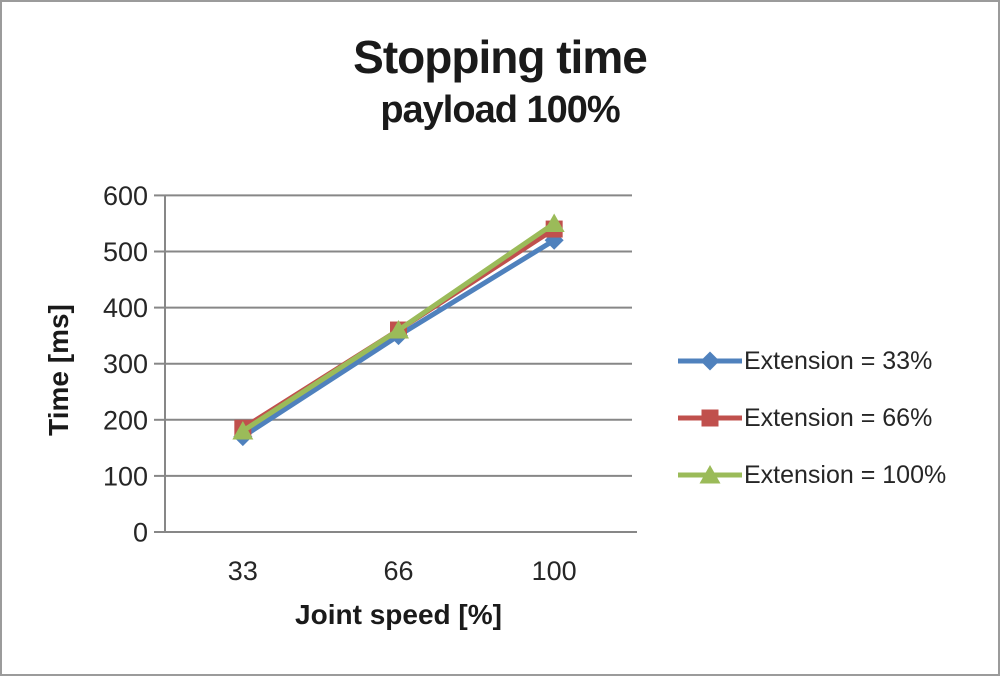  What do you see at coordinates (125, 196) in the screenshot?
I see `y-tick-label: 600` at bounding box center [125, 196].